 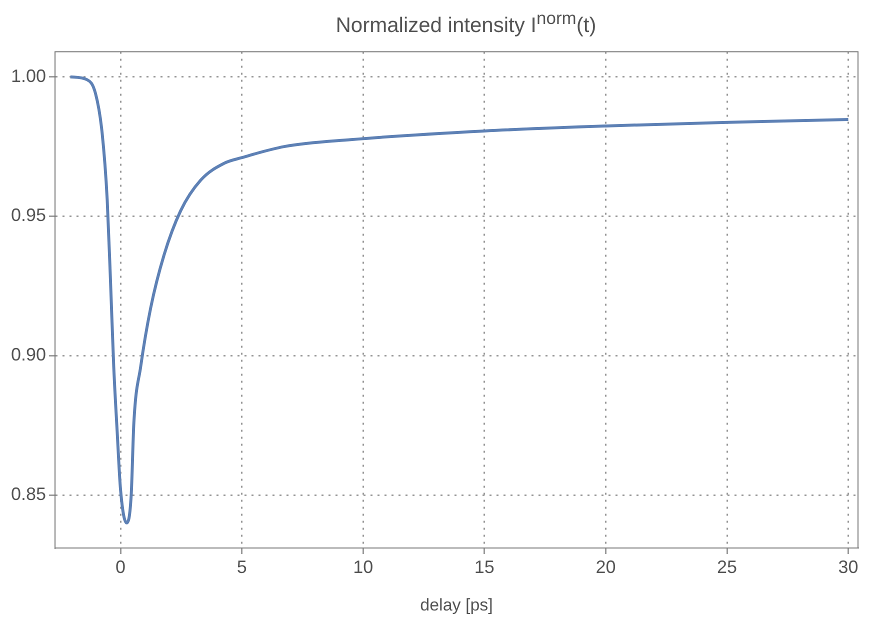 I want to click on y-tick-label: 0.85, so click(x=28, y=494).